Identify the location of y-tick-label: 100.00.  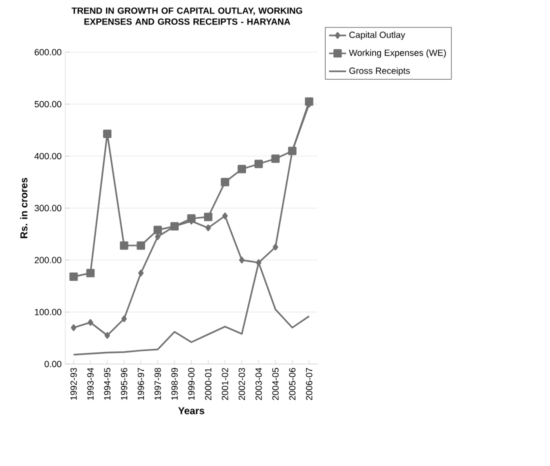
(48, 312).